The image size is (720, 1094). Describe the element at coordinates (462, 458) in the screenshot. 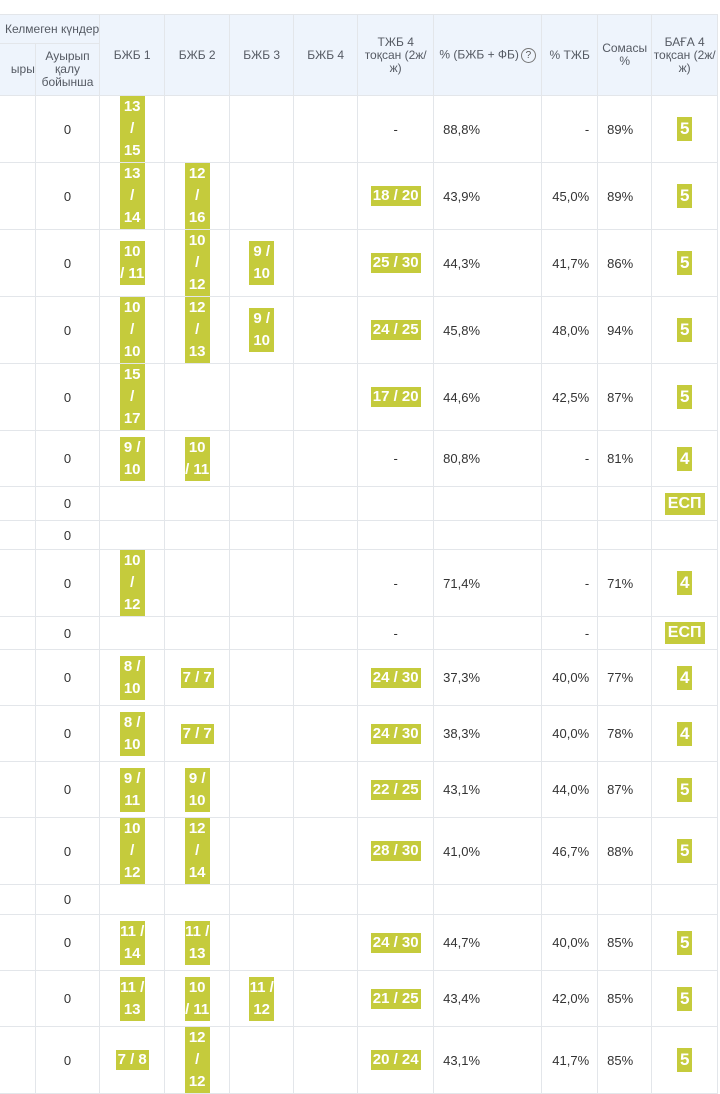

I see `cell-text: 80,8%` at that location.